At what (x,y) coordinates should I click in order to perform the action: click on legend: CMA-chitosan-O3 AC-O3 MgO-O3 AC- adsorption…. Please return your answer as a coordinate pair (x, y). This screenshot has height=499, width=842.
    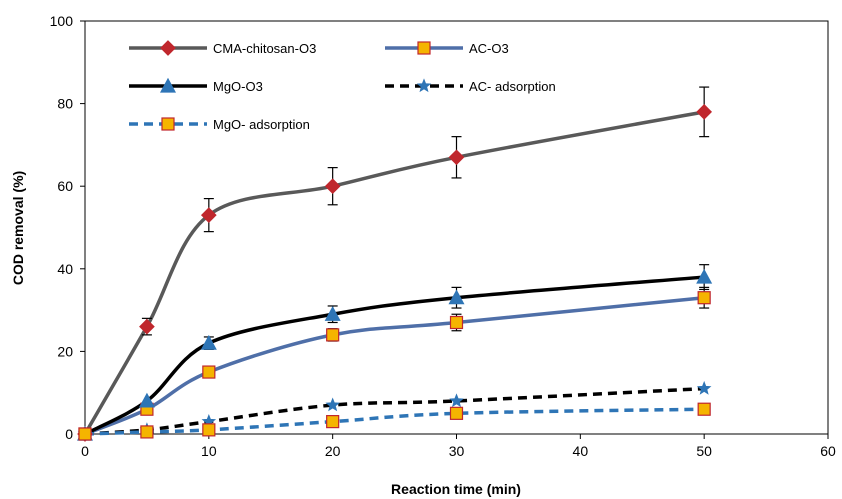
    Looking at the image, I should click on (342, 86).